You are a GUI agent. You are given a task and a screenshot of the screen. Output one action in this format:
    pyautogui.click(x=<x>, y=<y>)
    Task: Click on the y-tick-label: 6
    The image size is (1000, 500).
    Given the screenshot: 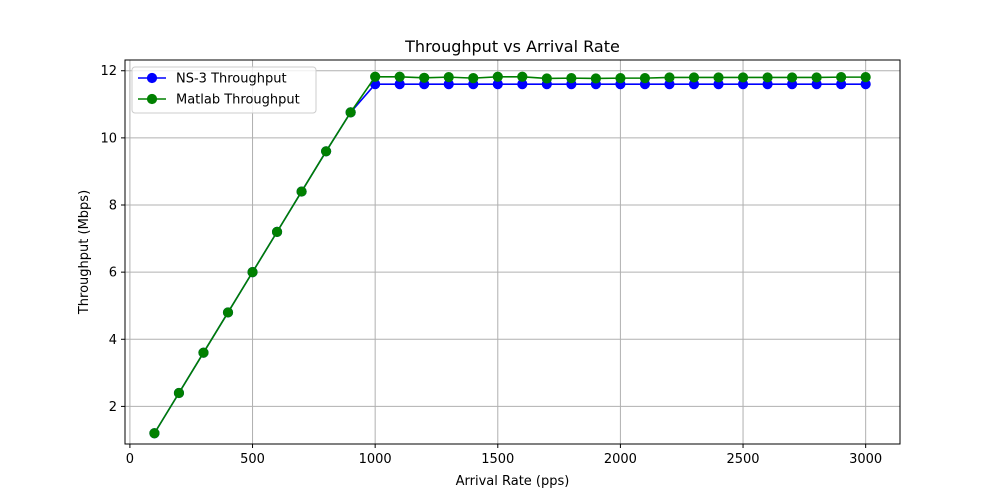 What is the action you would take?
    pyautogui.click(x=113, y=273)
    